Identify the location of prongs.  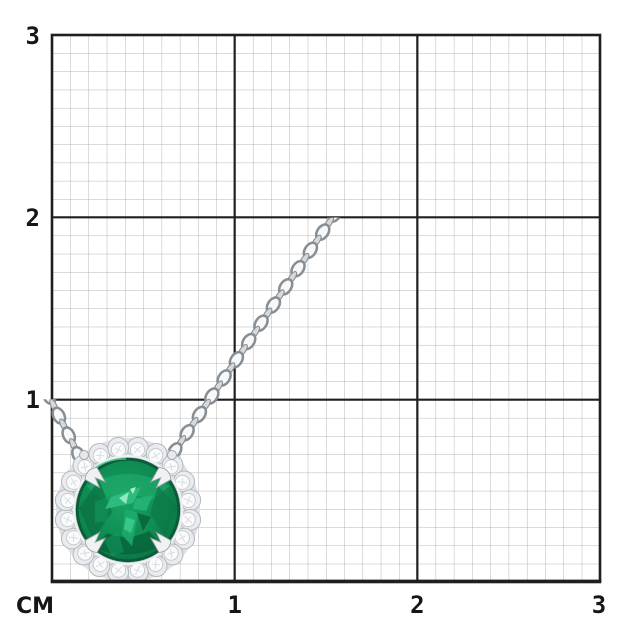
(128, 510).